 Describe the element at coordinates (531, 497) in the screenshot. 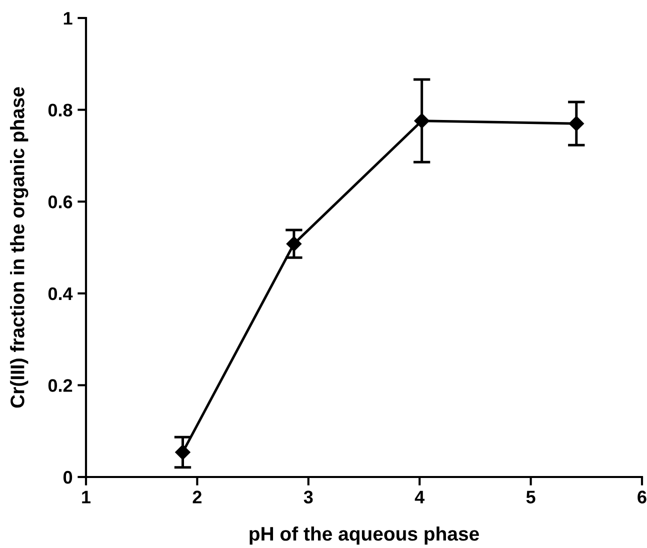

I see `x-tick-label: 5` at that location.